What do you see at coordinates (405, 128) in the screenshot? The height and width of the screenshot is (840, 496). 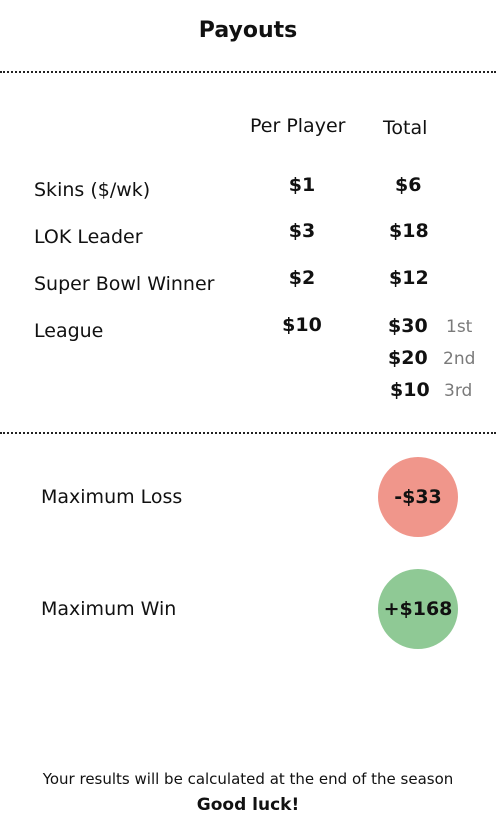 I see `col-header-total: Total` at bounding box center [405, 128].